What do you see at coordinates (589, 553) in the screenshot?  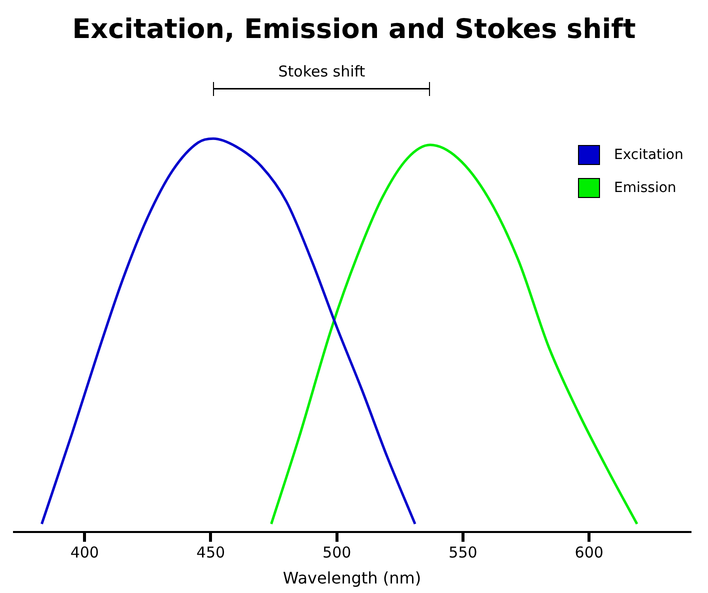 I see `x-tick-label: 600` at bounding box center [589, 553].